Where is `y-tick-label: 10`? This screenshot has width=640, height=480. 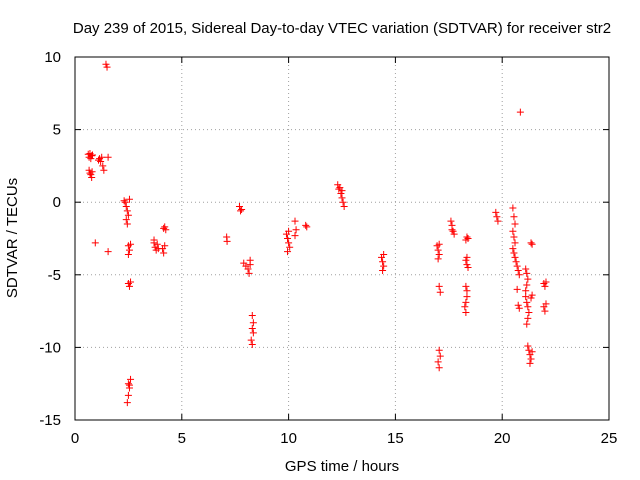
y-tick-label: 10 is located at coordinates (52, 57).